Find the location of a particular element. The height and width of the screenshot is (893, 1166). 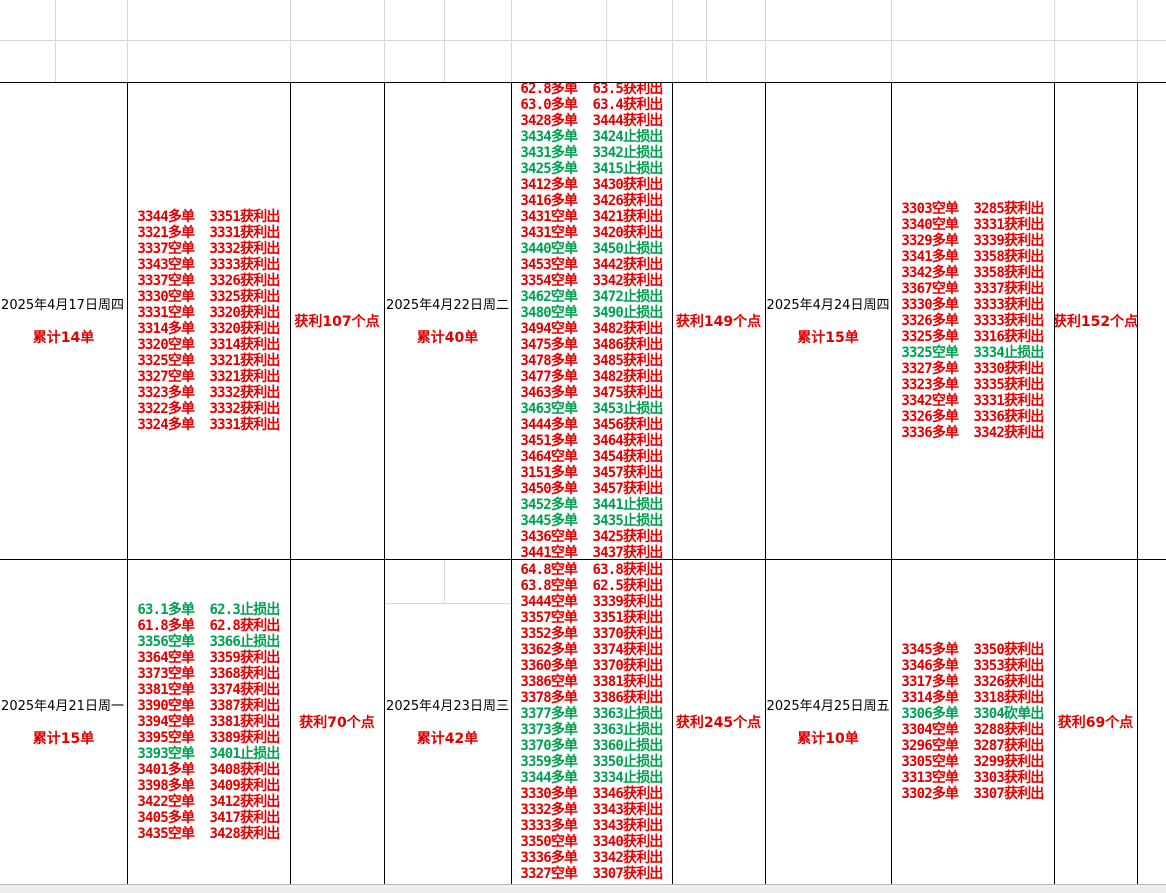

trade: 3331空单 3320获利出 is located at coordinates (208, 312).